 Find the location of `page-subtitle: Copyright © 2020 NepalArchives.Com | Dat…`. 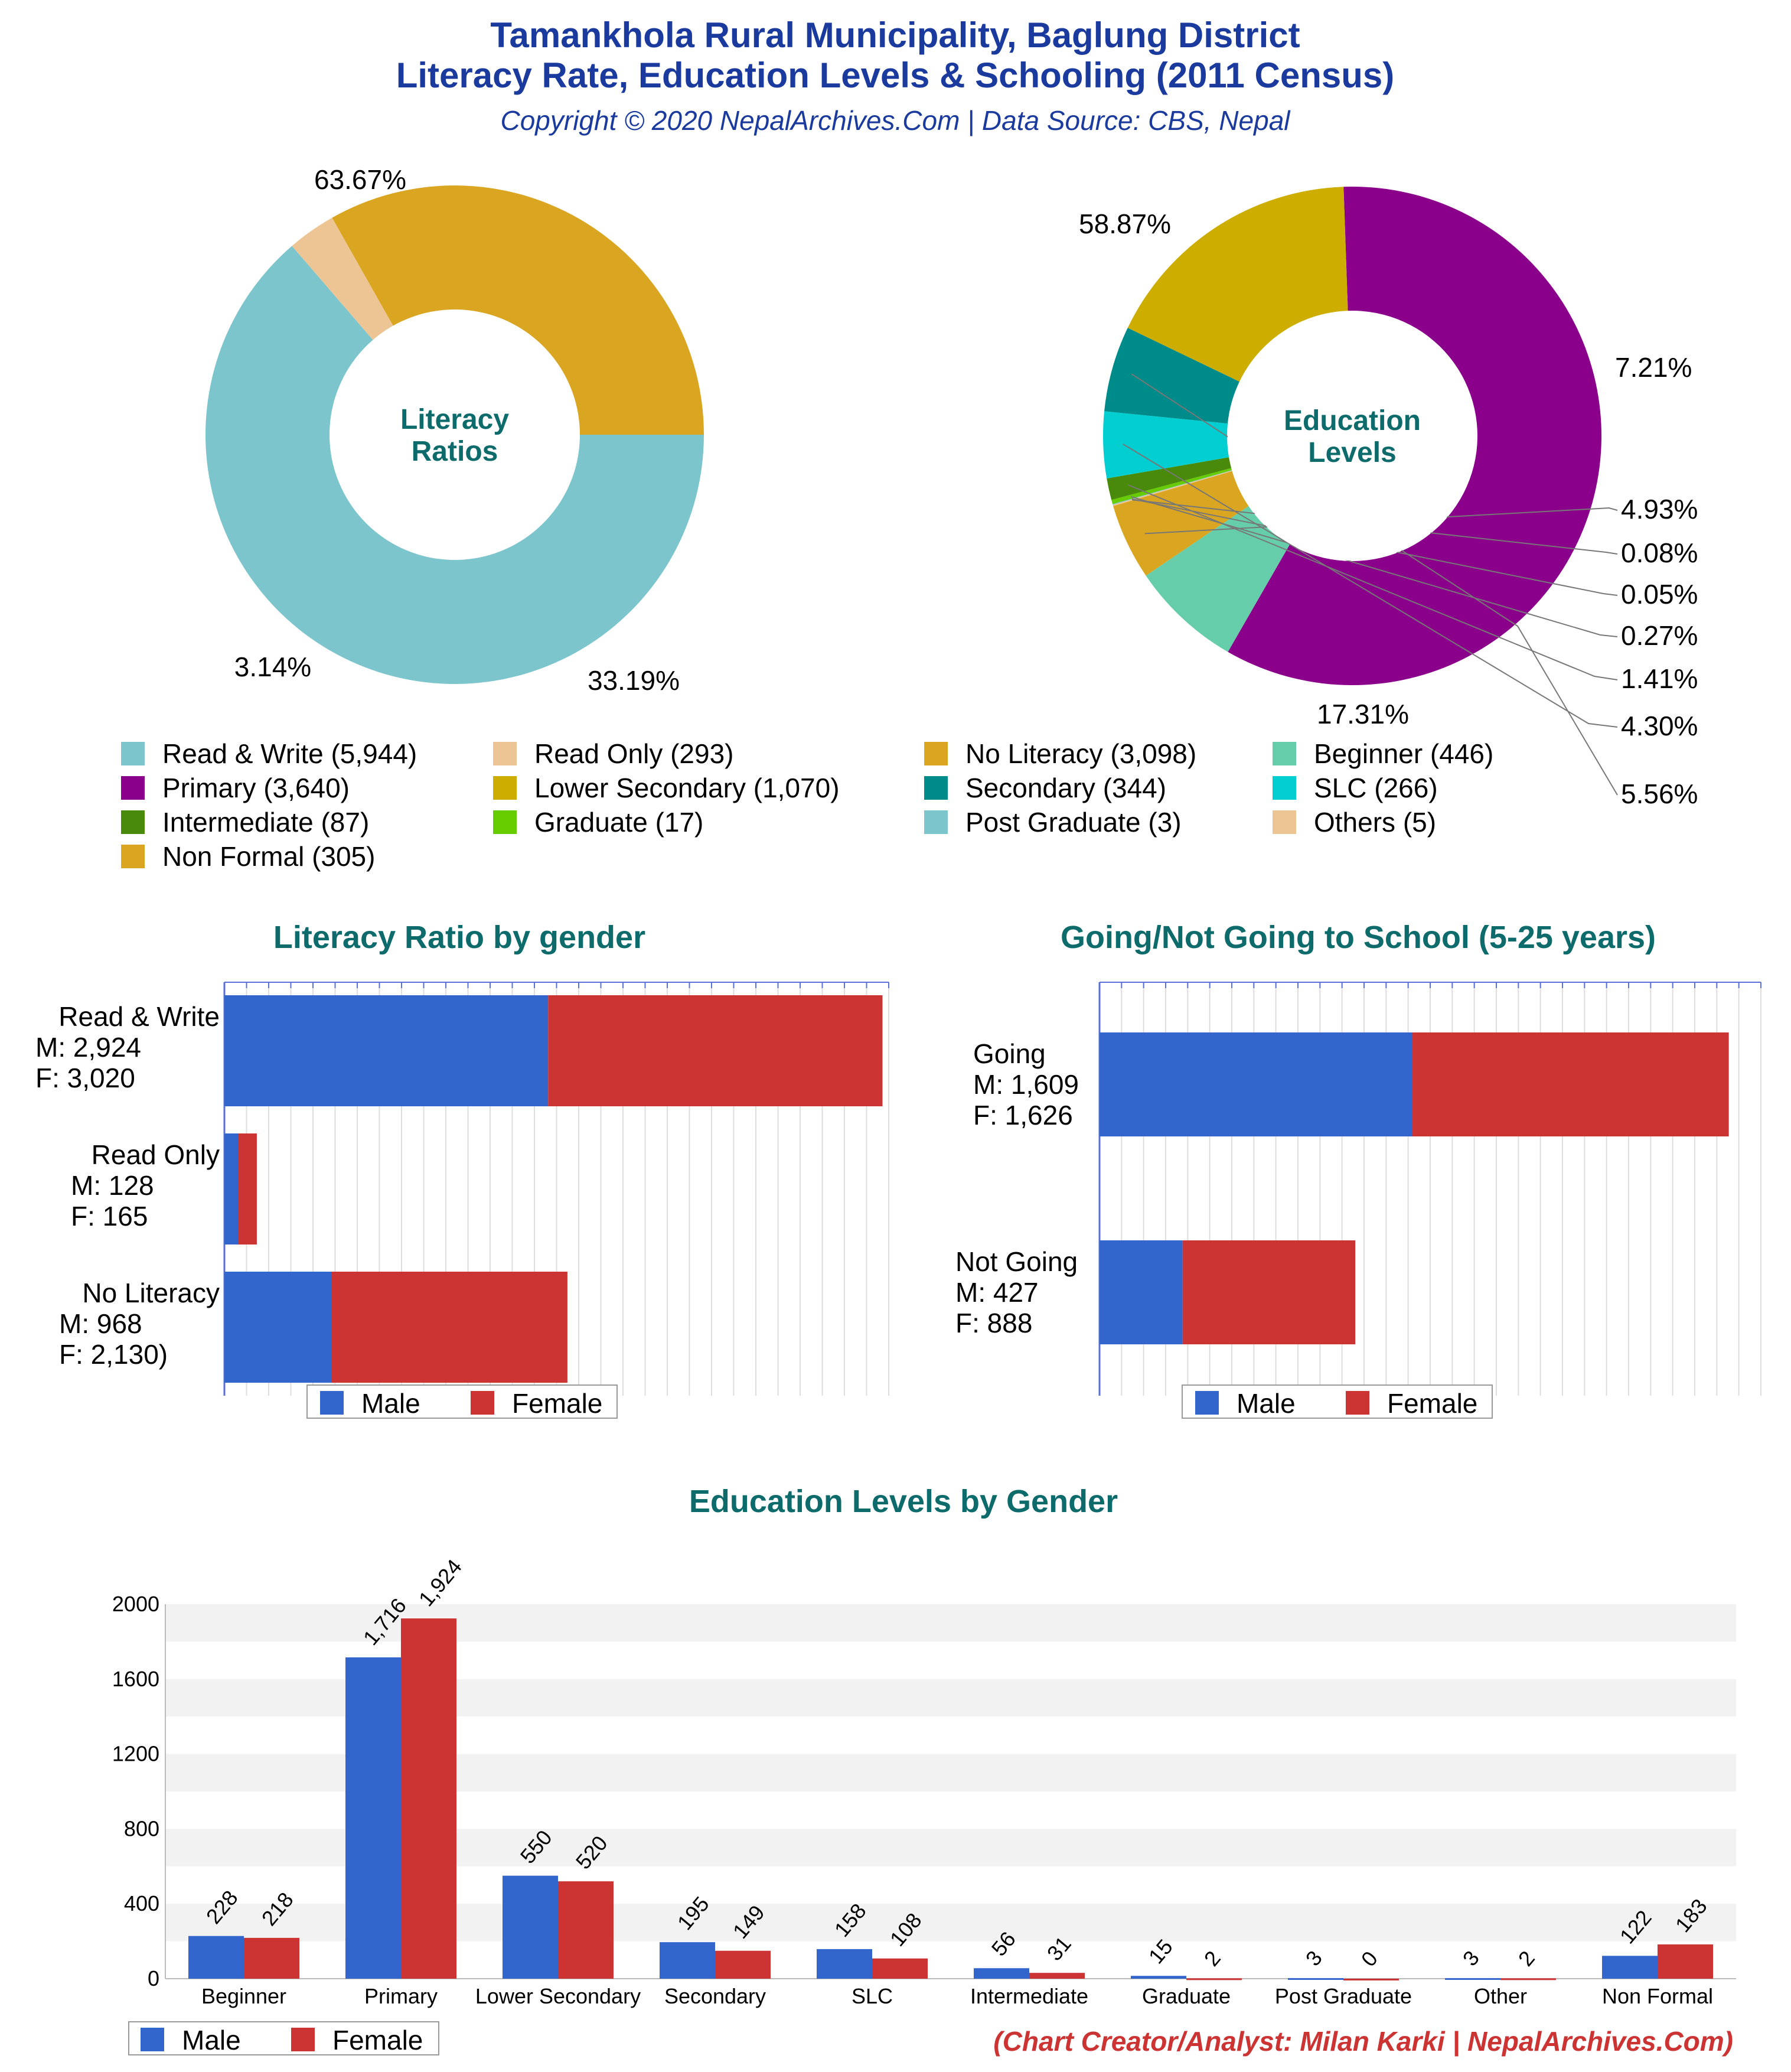

page-subtitle: Copyright © 2020 NepalArchives.Com | Dat… is located at coordinates (895, 120).